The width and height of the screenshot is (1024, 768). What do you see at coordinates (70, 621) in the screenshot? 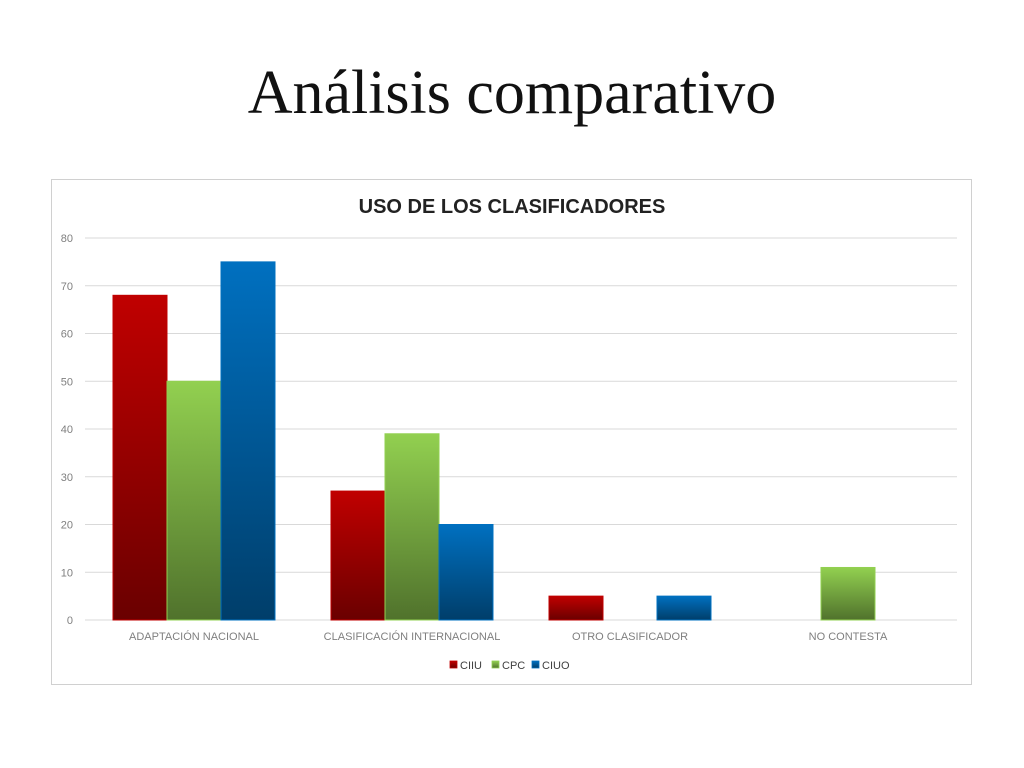
I see `y-tick-label: 0` at bounding box center [70, 621].